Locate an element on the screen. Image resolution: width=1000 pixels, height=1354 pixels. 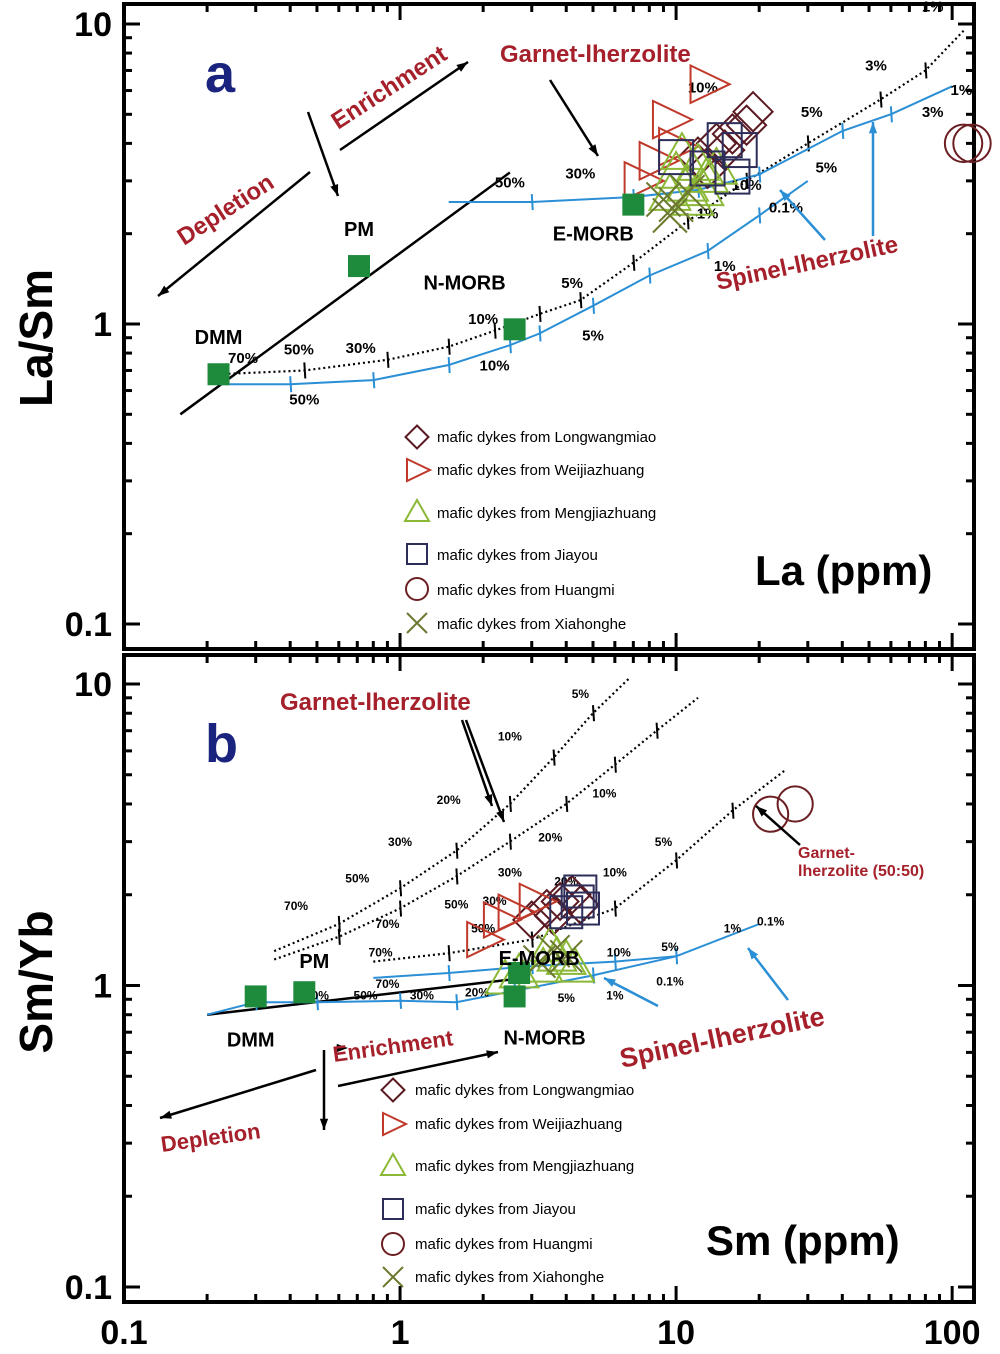
data-point-mengjiazhuang is located at coordinates (566, 956).